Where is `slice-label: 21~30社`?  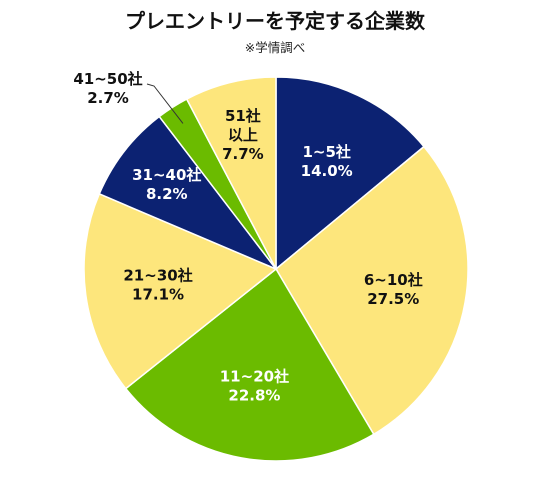 slice-label: 21~30社 is located at coordinates (157, 276).